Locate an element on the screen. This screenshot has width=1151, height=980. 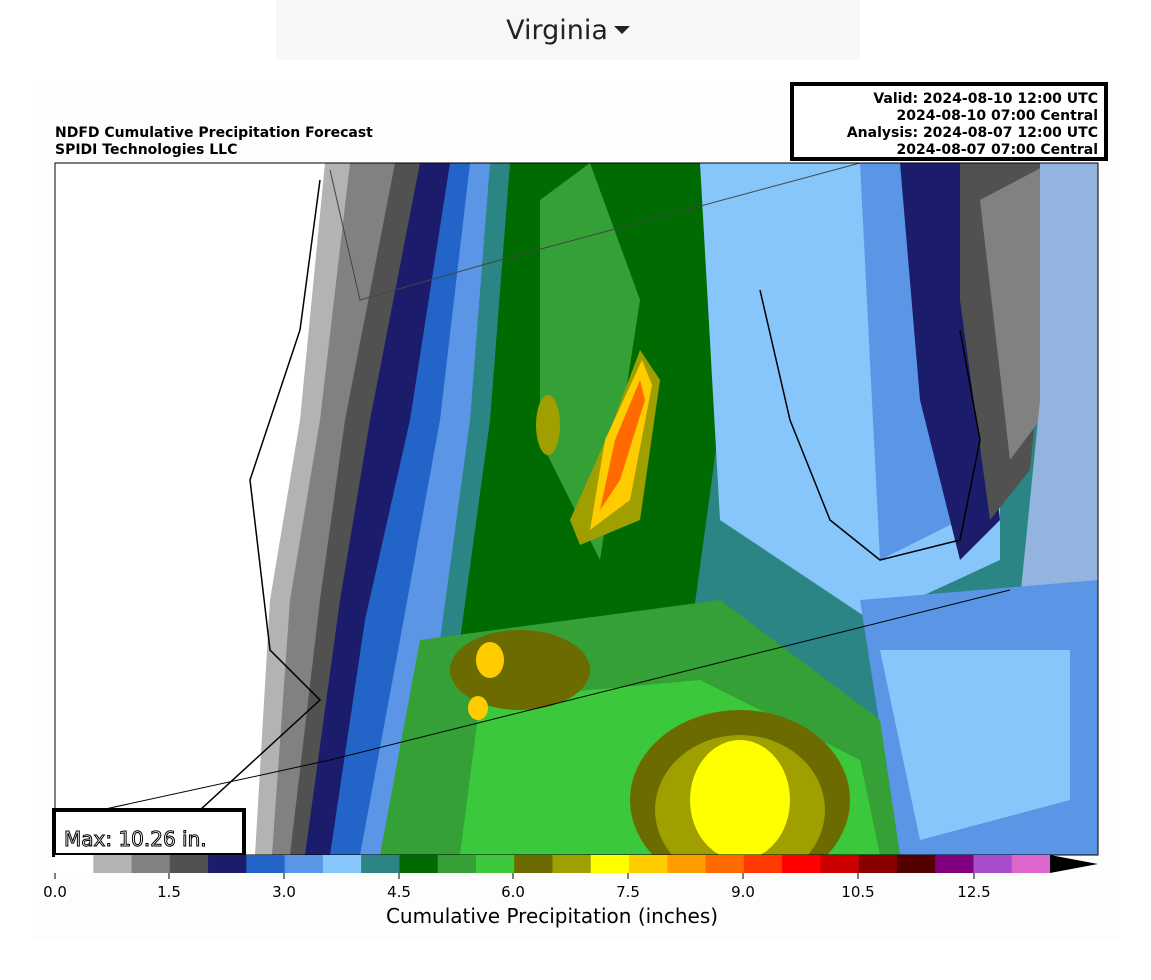
colorbar-tick-label: 4.5 is located at coordinates (399, 892).